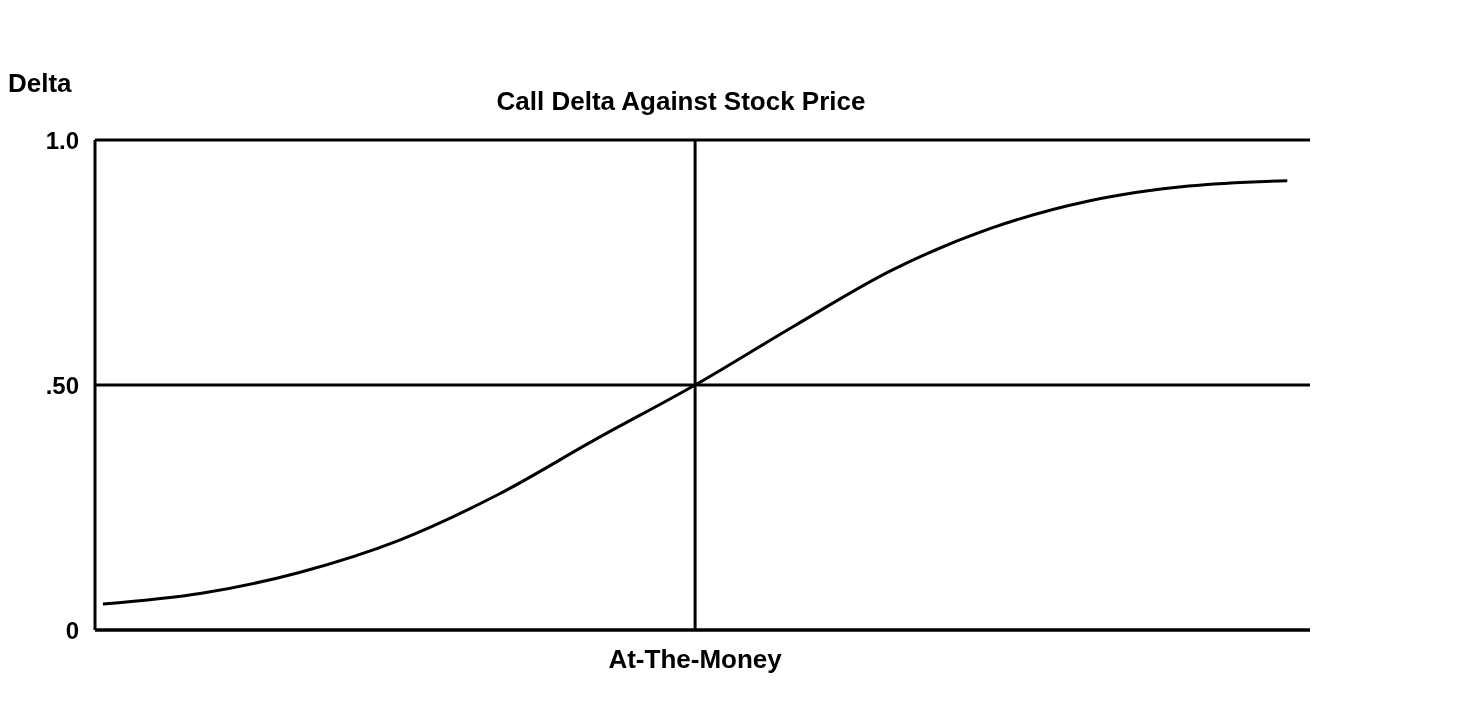  Describe the element at coordinates (72, 630) in the screenshot. I see `y-tick-label: 0` at that location.